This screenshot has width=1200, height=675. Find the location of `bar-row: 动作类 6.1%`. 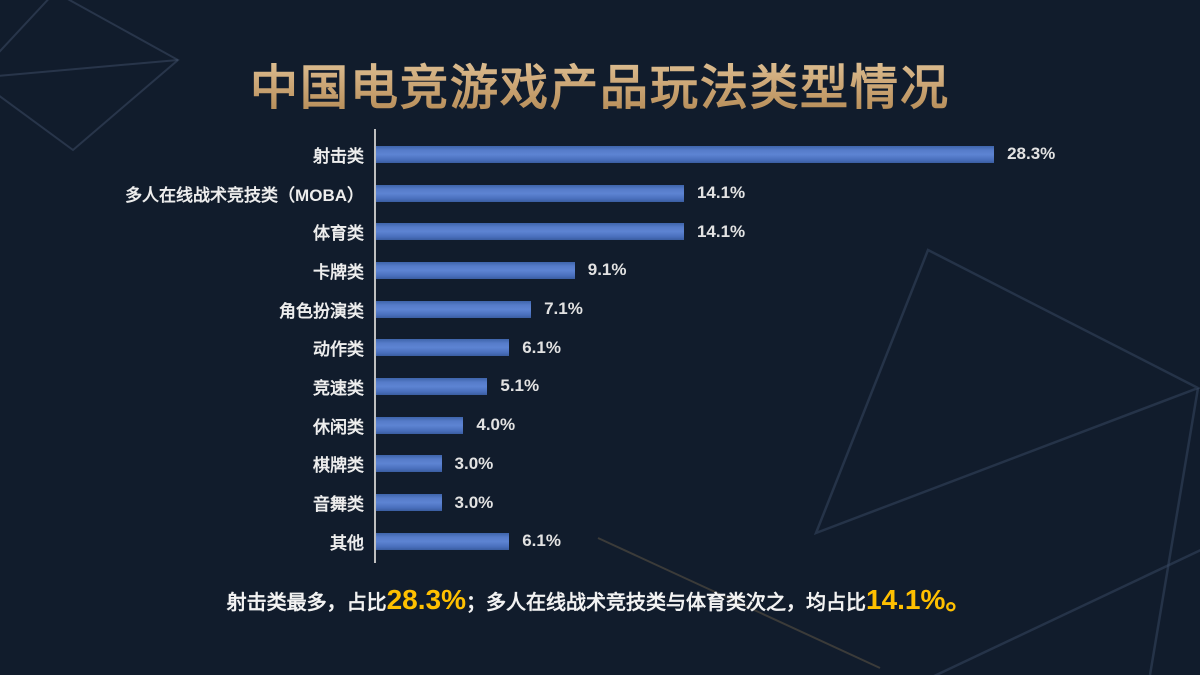

bar-row: 动作类 6.1% is located at coordinates (600, 347).